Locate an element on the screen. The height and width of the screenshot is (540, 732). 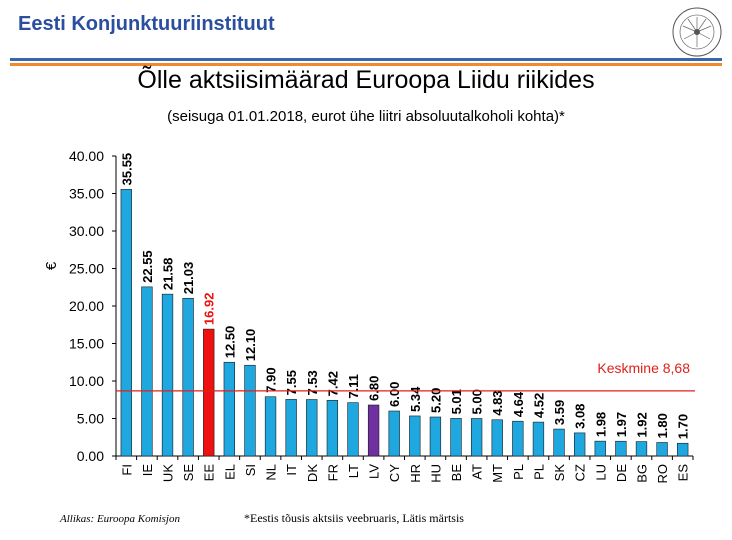
x-tick-label: DE is located at coordinates (621, 473).